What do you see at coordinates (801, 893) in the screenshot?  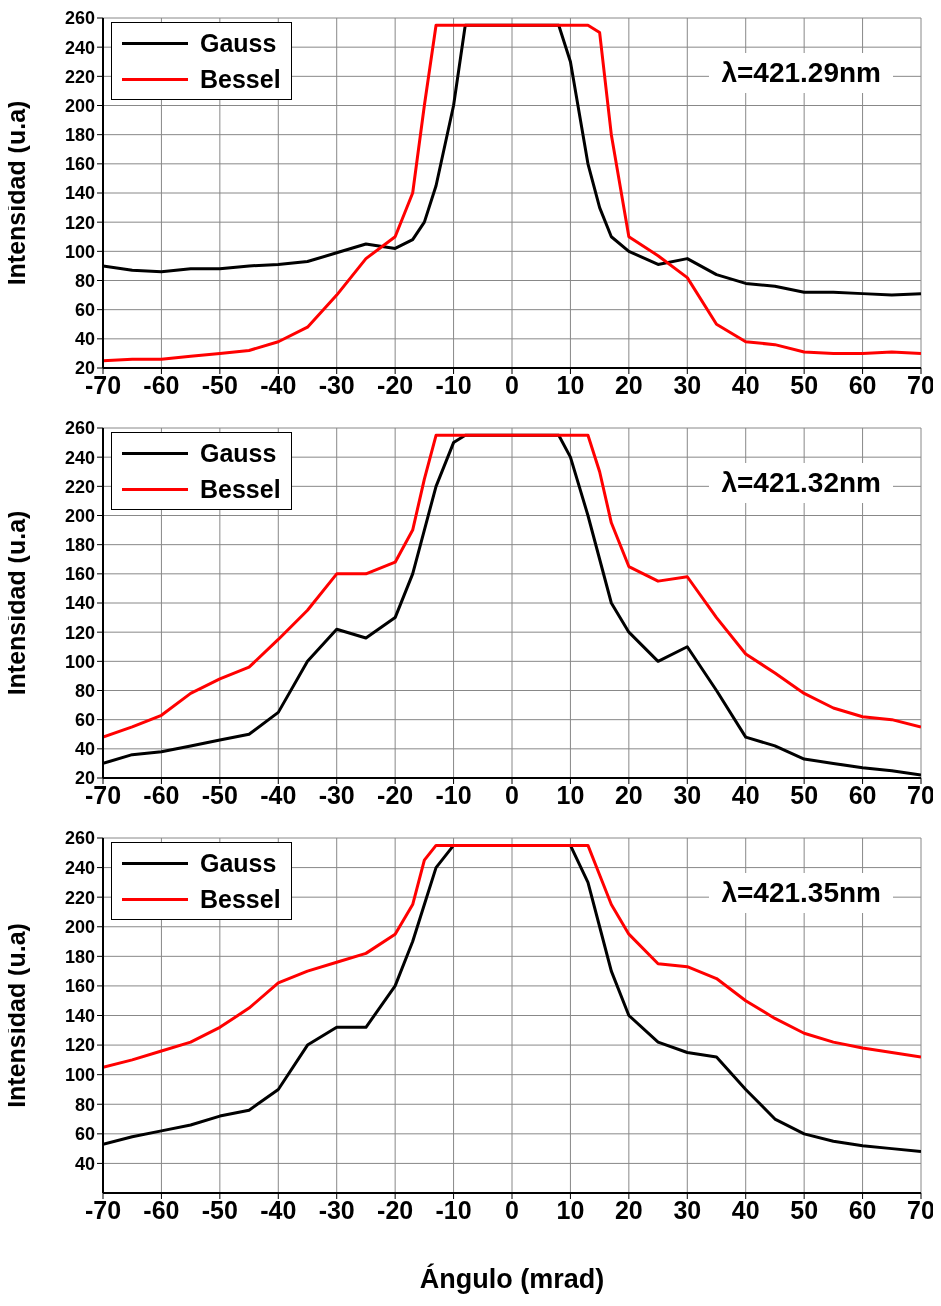 I see `annotation: λ=421.35nm` at bounding box center [801, 893].